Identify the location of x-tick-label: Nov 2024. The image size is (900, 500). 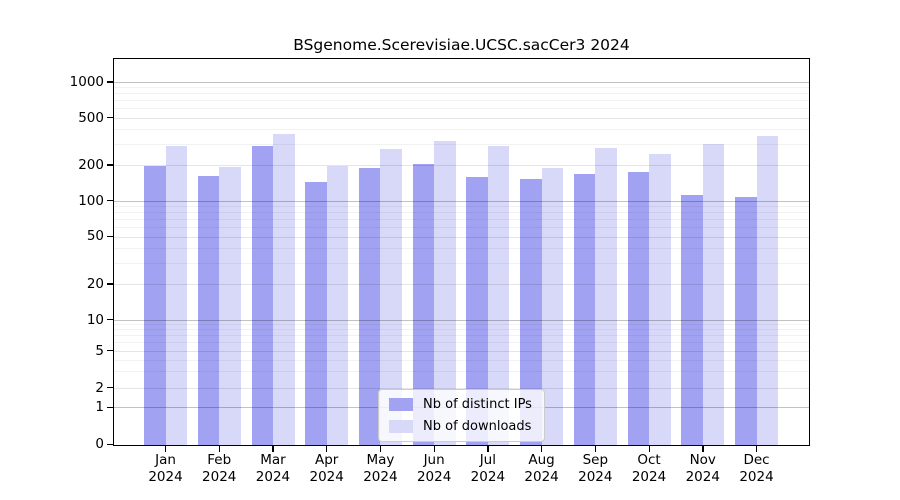
(703, 469).